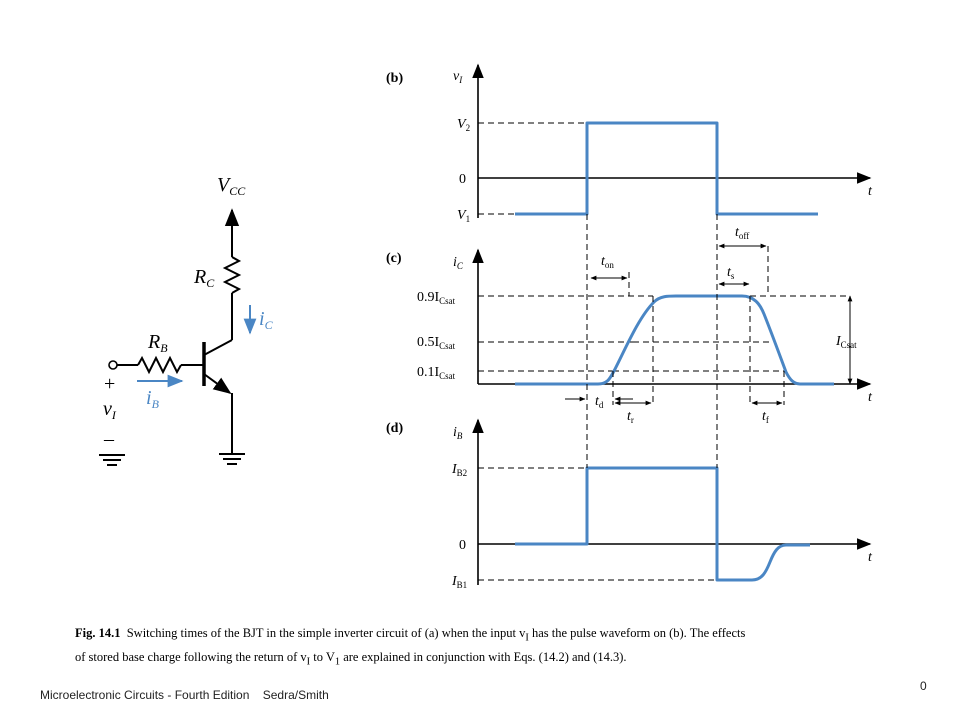 Image resolution: width=960 pixels, height=720 pixels. What do you see at coordinates (599, 402) in the screenshot?
I see `t-d-label: td` at bounding box center [599, 402].